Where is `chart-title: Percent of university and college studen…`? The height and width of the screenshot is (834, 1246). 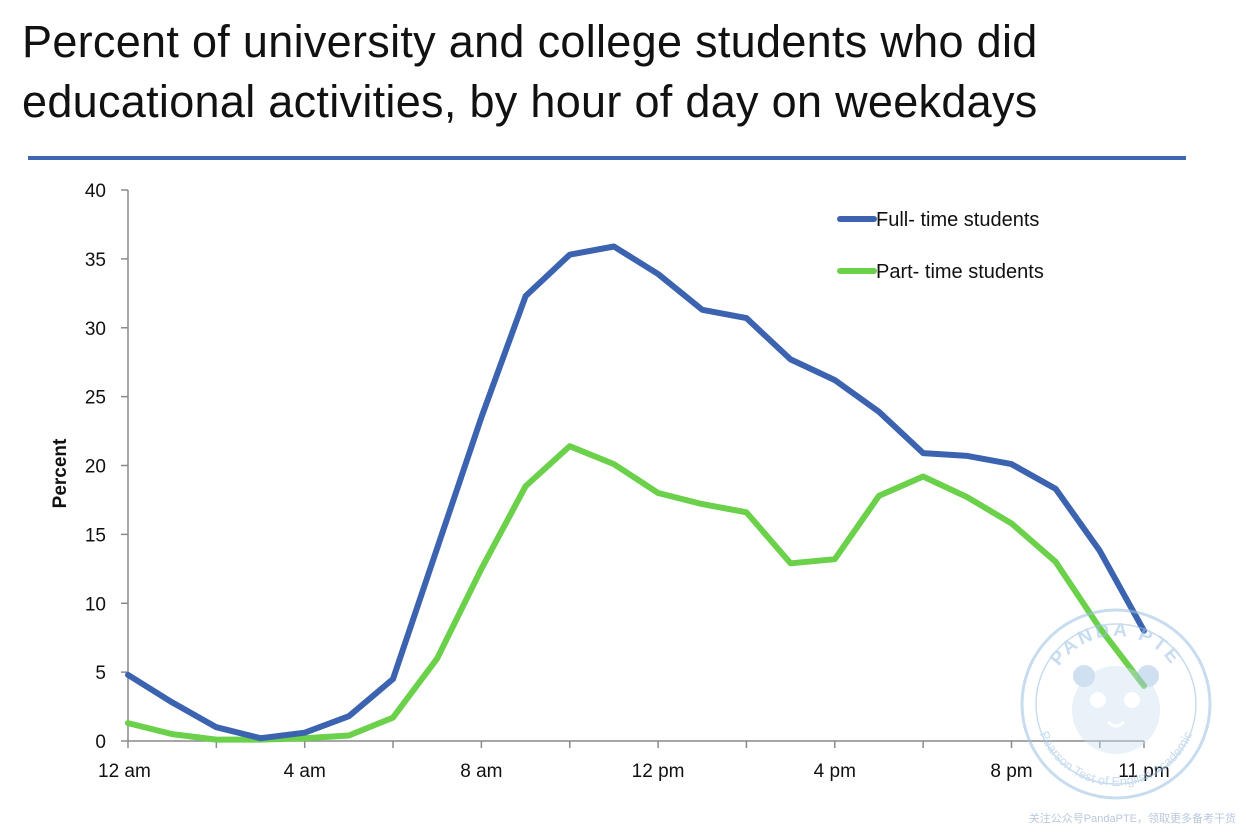 chart-title: Percent of university and college studen… is located at coordinates (530, 71).